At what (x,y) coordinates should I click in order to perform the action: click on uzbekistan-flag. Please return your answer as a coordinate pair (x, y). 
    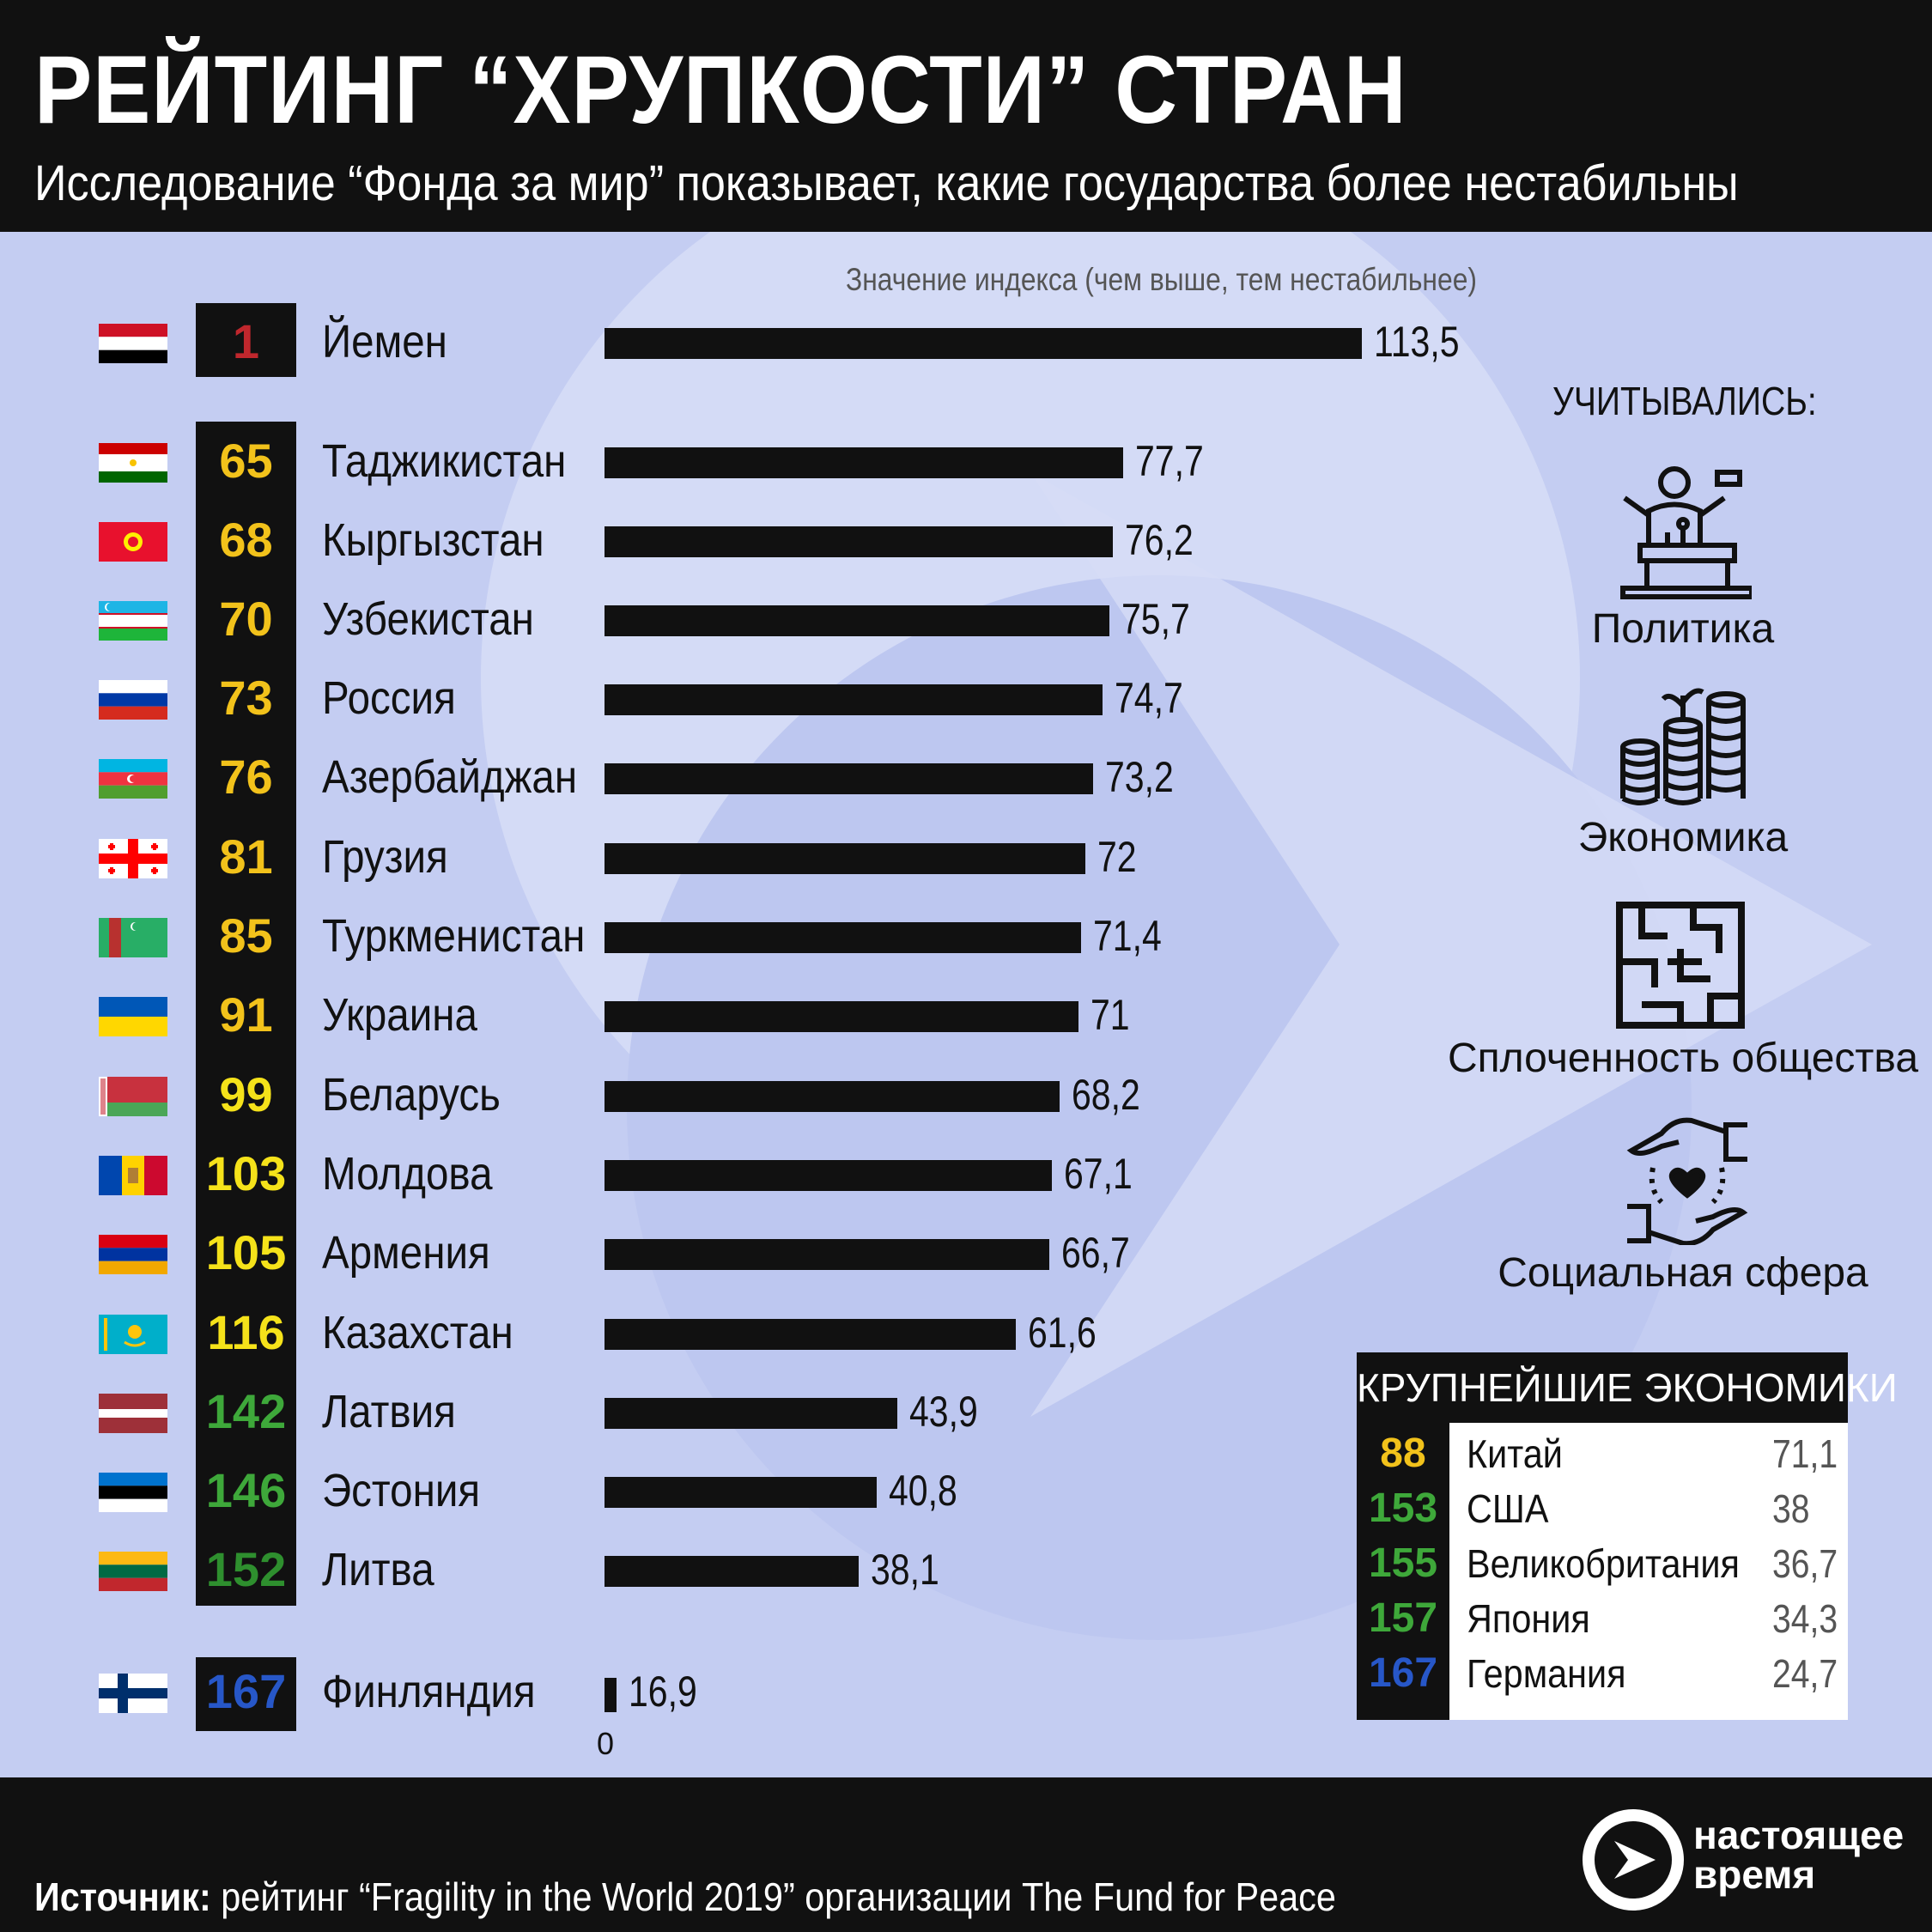
    Looking at the image, I should click on (133, 621).